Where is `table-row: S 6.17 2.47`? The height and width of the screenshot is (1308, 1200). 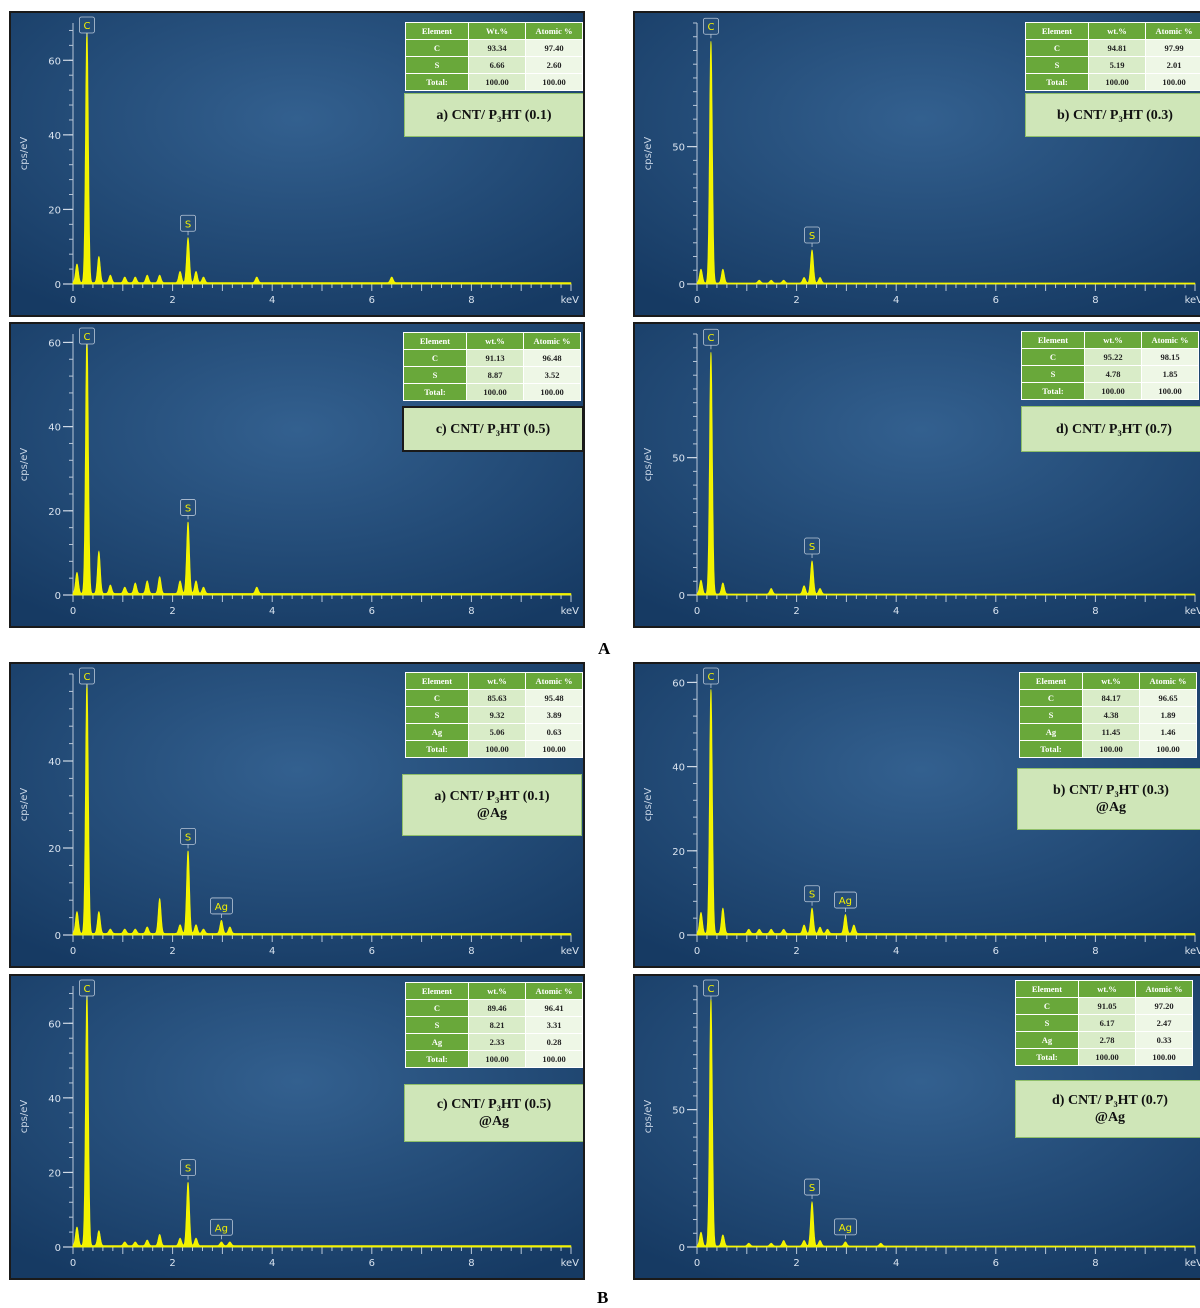
table-row: S 6.17 2.47 is located at coordinates (1104, 1023).